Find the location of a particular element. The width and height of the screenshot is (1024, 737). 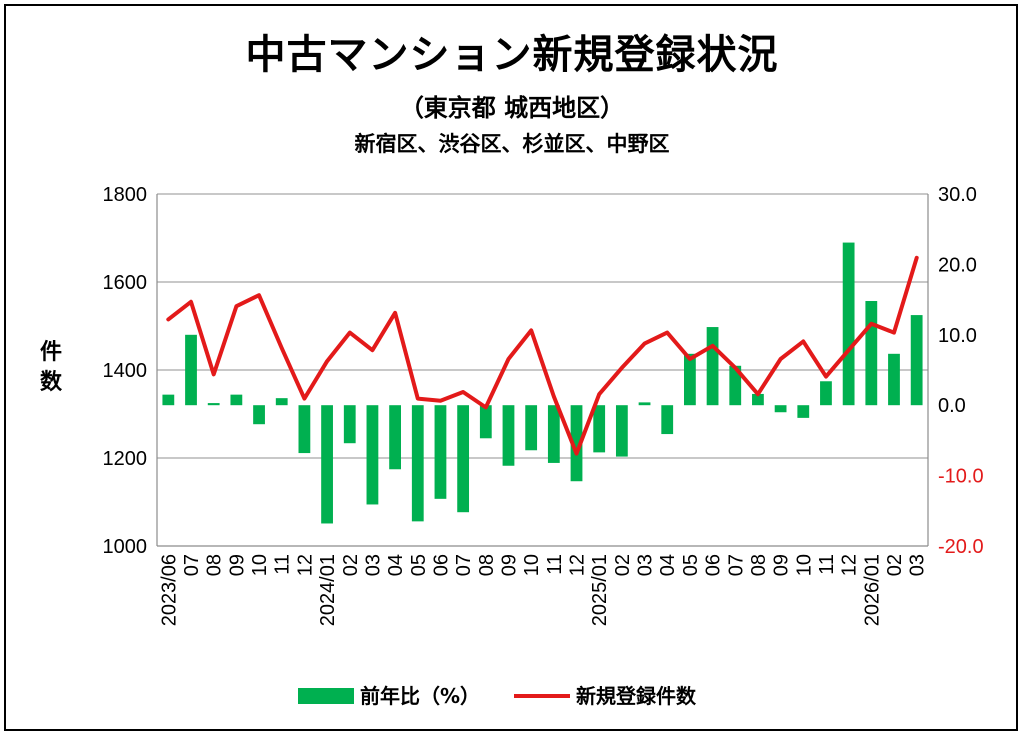

right-tick-label: 0.0 is located at coordinates (952, 406).